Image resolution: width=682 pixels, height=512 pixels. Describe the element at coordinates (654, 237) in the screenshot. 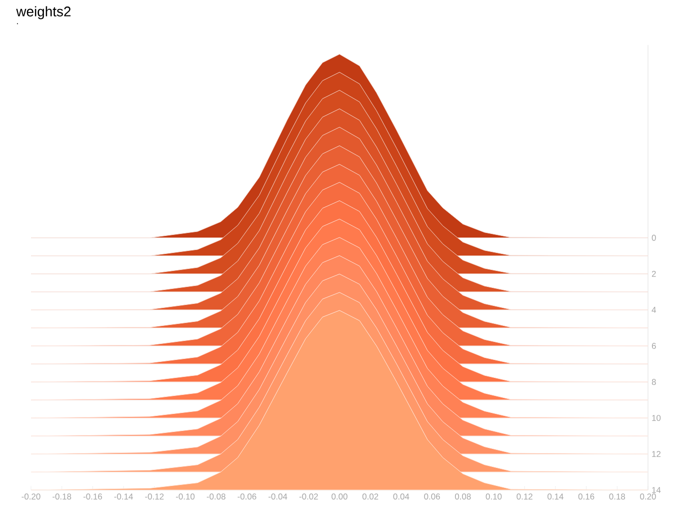

I see `y-tick-label: 0` at that location.